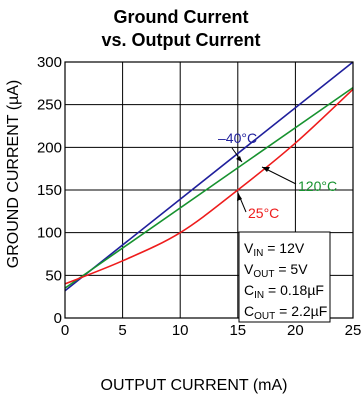 This screenshot has height=400, width=362. What do you see at coordinates (181, 40) in the screenshot?
I see `chart-title-line-2: vs. Output Current` at bounding box center [181, 40].